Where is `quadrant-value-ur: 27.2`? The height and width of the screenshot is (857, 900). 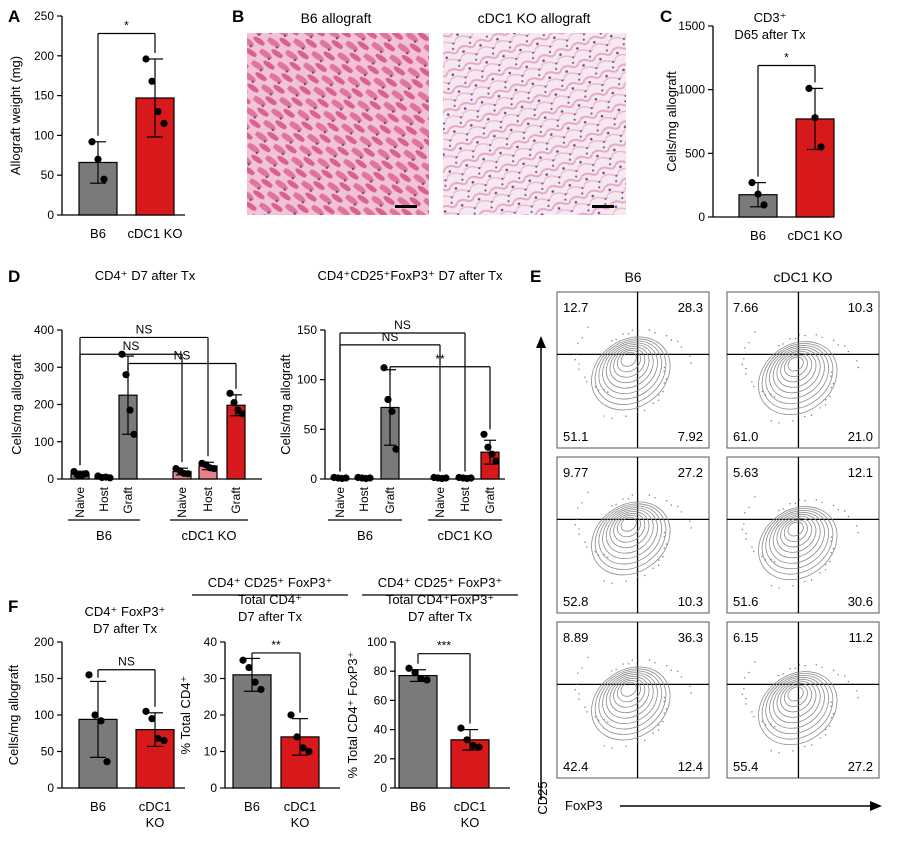
quadrant-value-ur: 27.2 is located at coordinates (690, 472).